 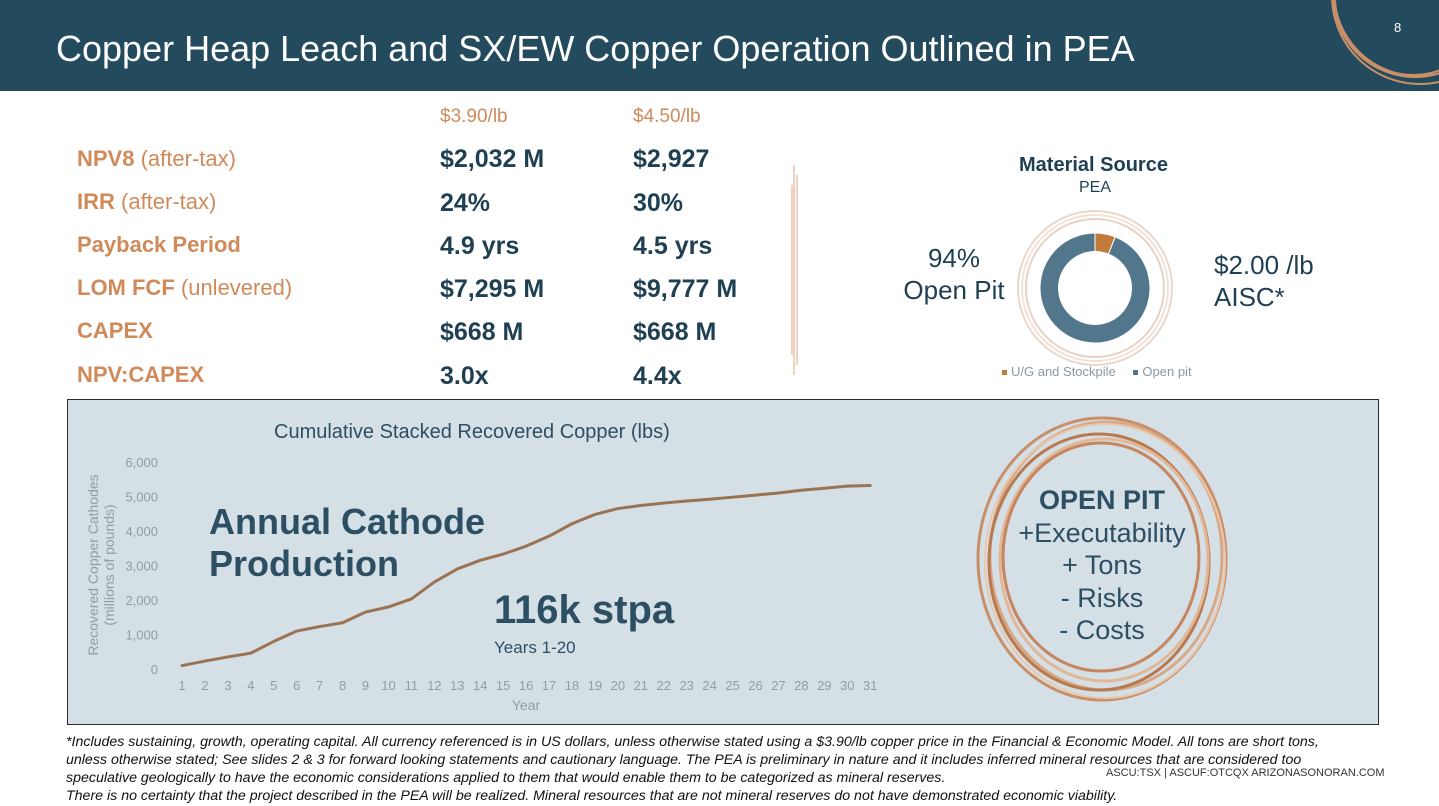 I want to click on y-tick-label: 4,000, so click(x=141, y=531).